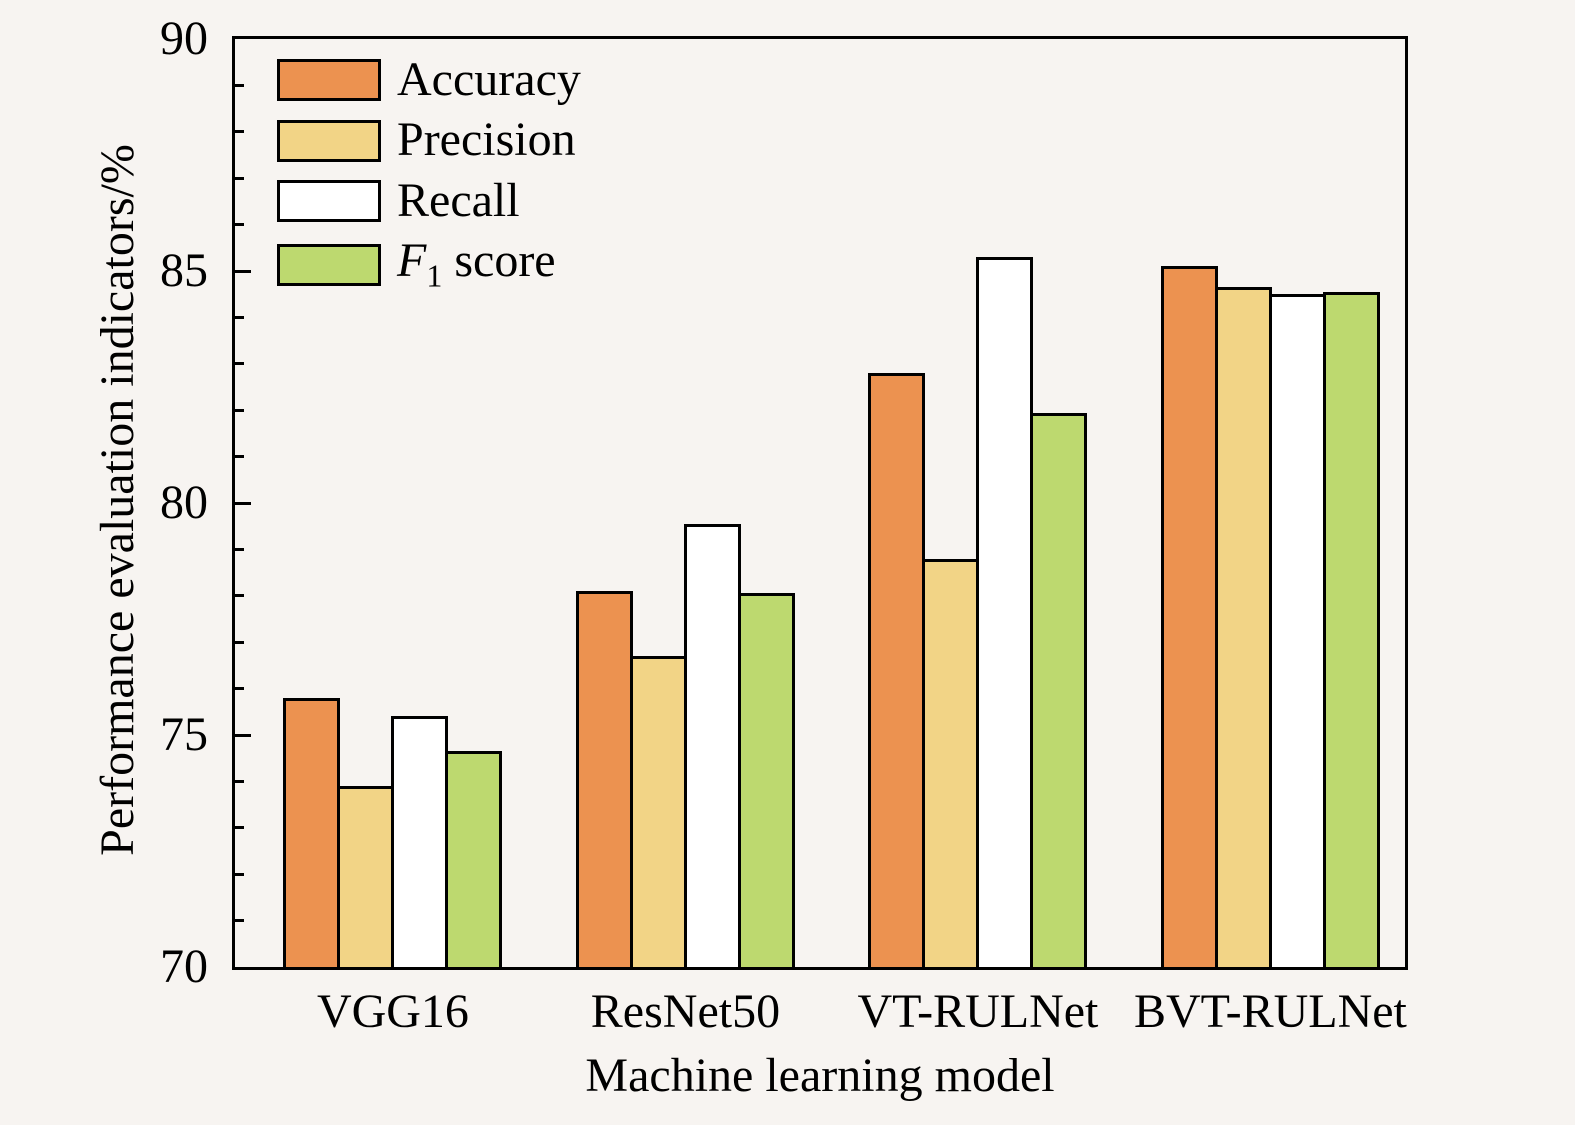  I want to click on y-tick-label: 70, so click(184, 966).